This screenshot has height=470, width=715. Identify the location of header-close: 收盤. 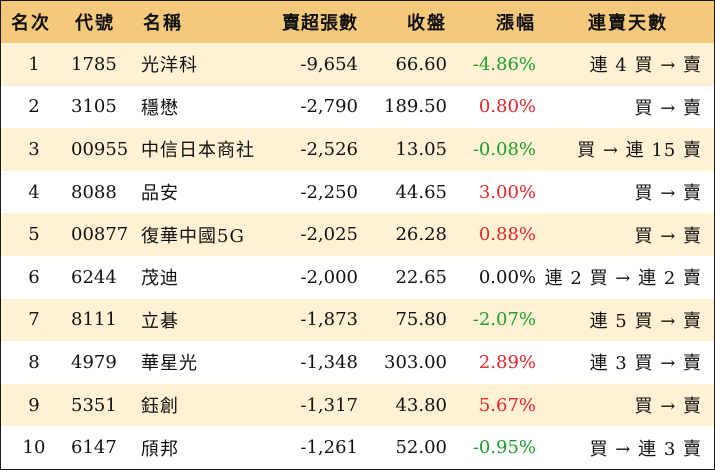
(427, 23).